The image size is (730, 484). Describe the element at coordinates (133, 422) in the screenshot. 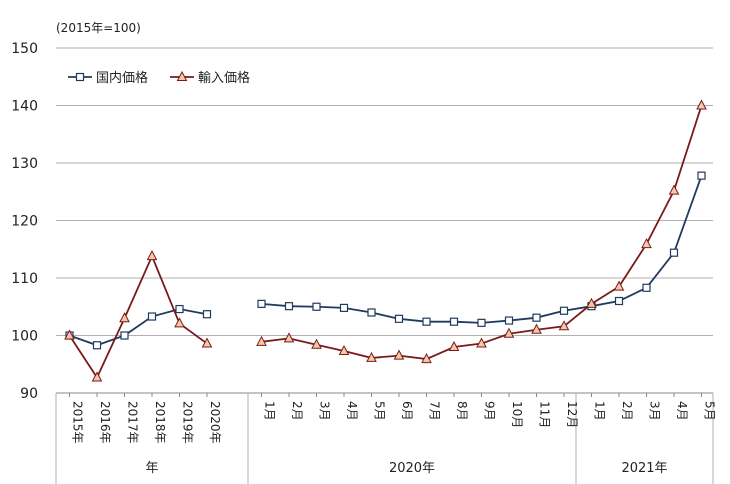

I see `x-tick-label: 2017年` at that location.